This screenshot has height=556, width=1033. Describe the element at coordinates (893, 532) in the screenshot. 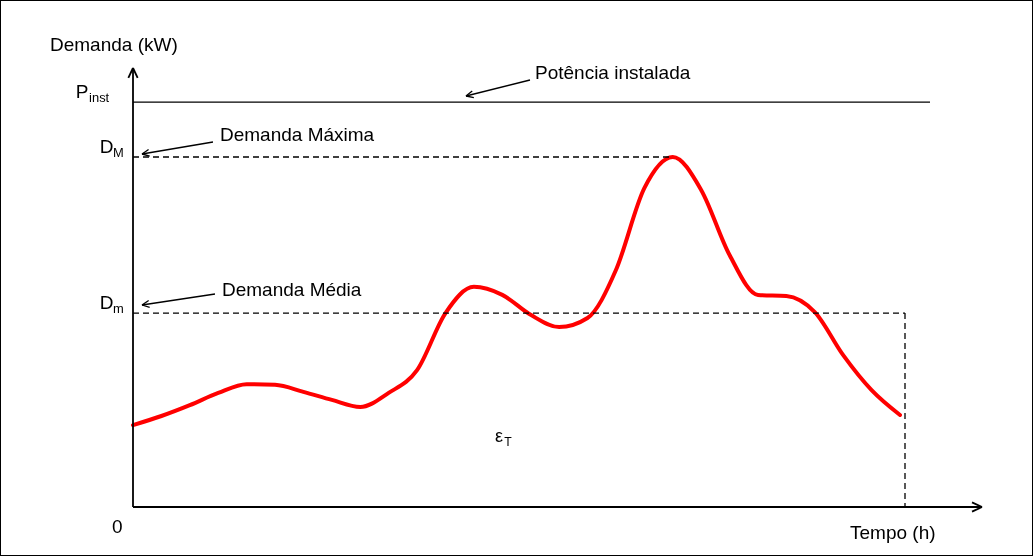

I see `x-axis-title: Tempo (h)` at that location.